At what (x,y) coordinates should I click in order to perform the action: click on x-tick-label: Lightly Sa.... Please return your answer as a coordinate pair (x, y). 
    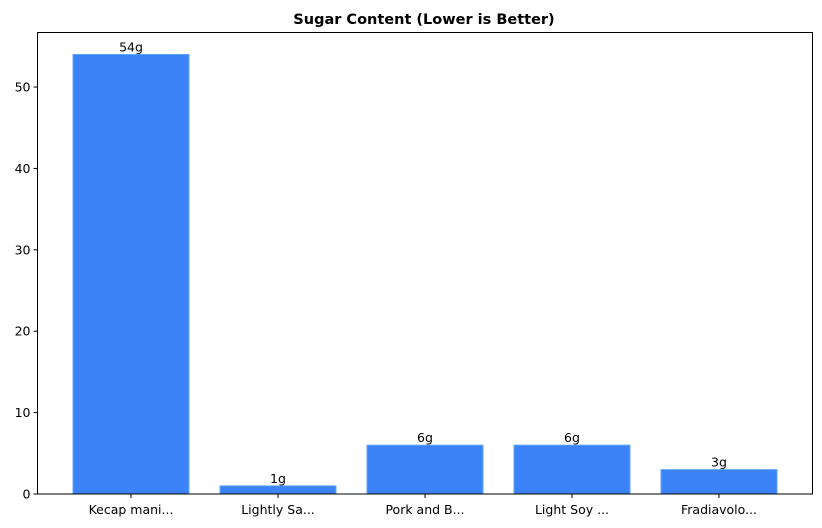
    Looking at the image, I should click on (278, 509).